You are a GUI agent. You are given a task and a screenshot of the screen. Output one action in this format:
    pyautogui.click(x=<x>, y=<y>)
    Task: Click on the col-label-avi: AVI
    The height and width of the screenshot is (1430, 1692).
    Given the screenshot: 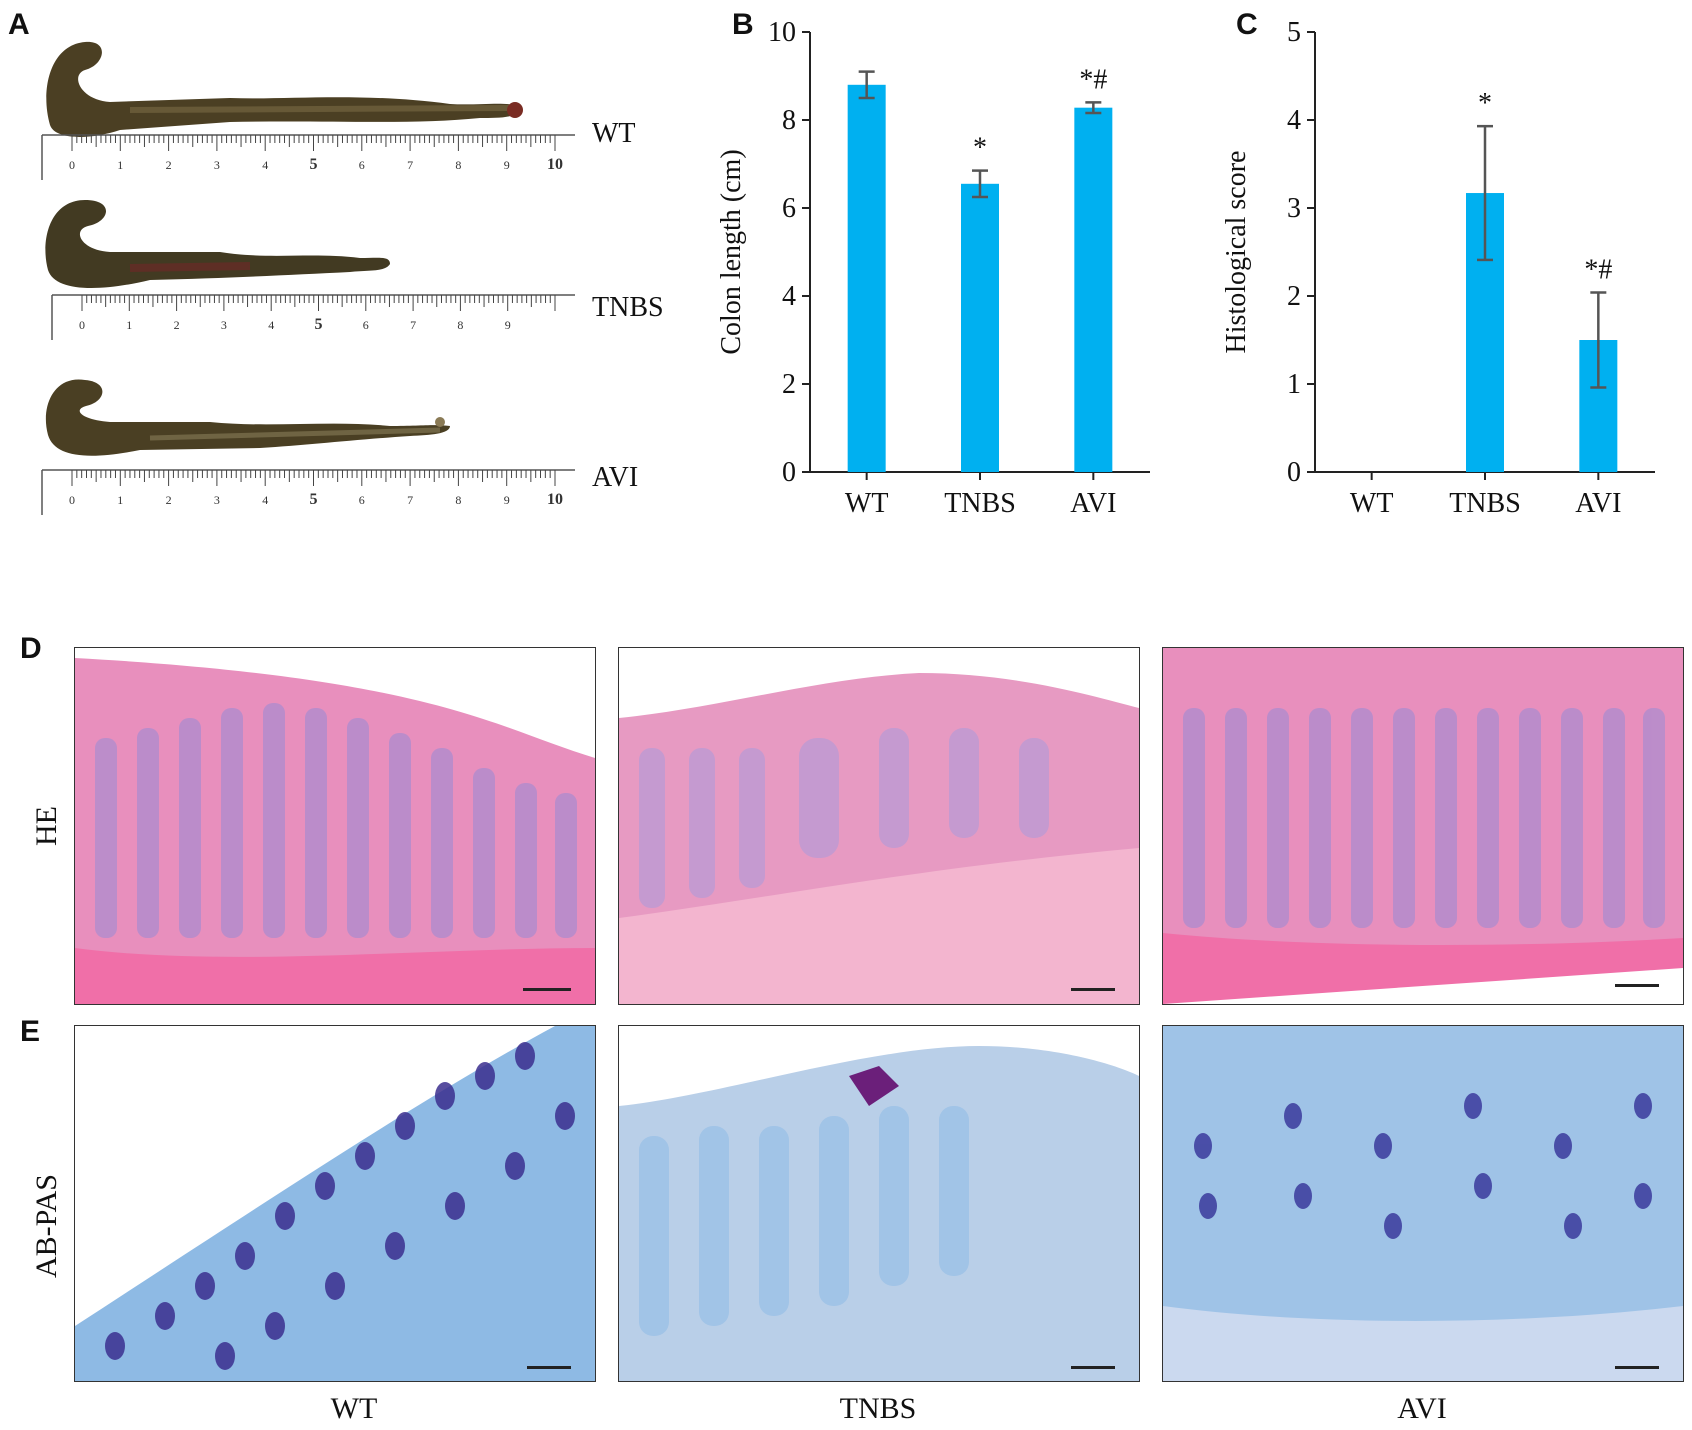 What is the action you would take?
    pyautogui.click(x=1422, y=1408)
    